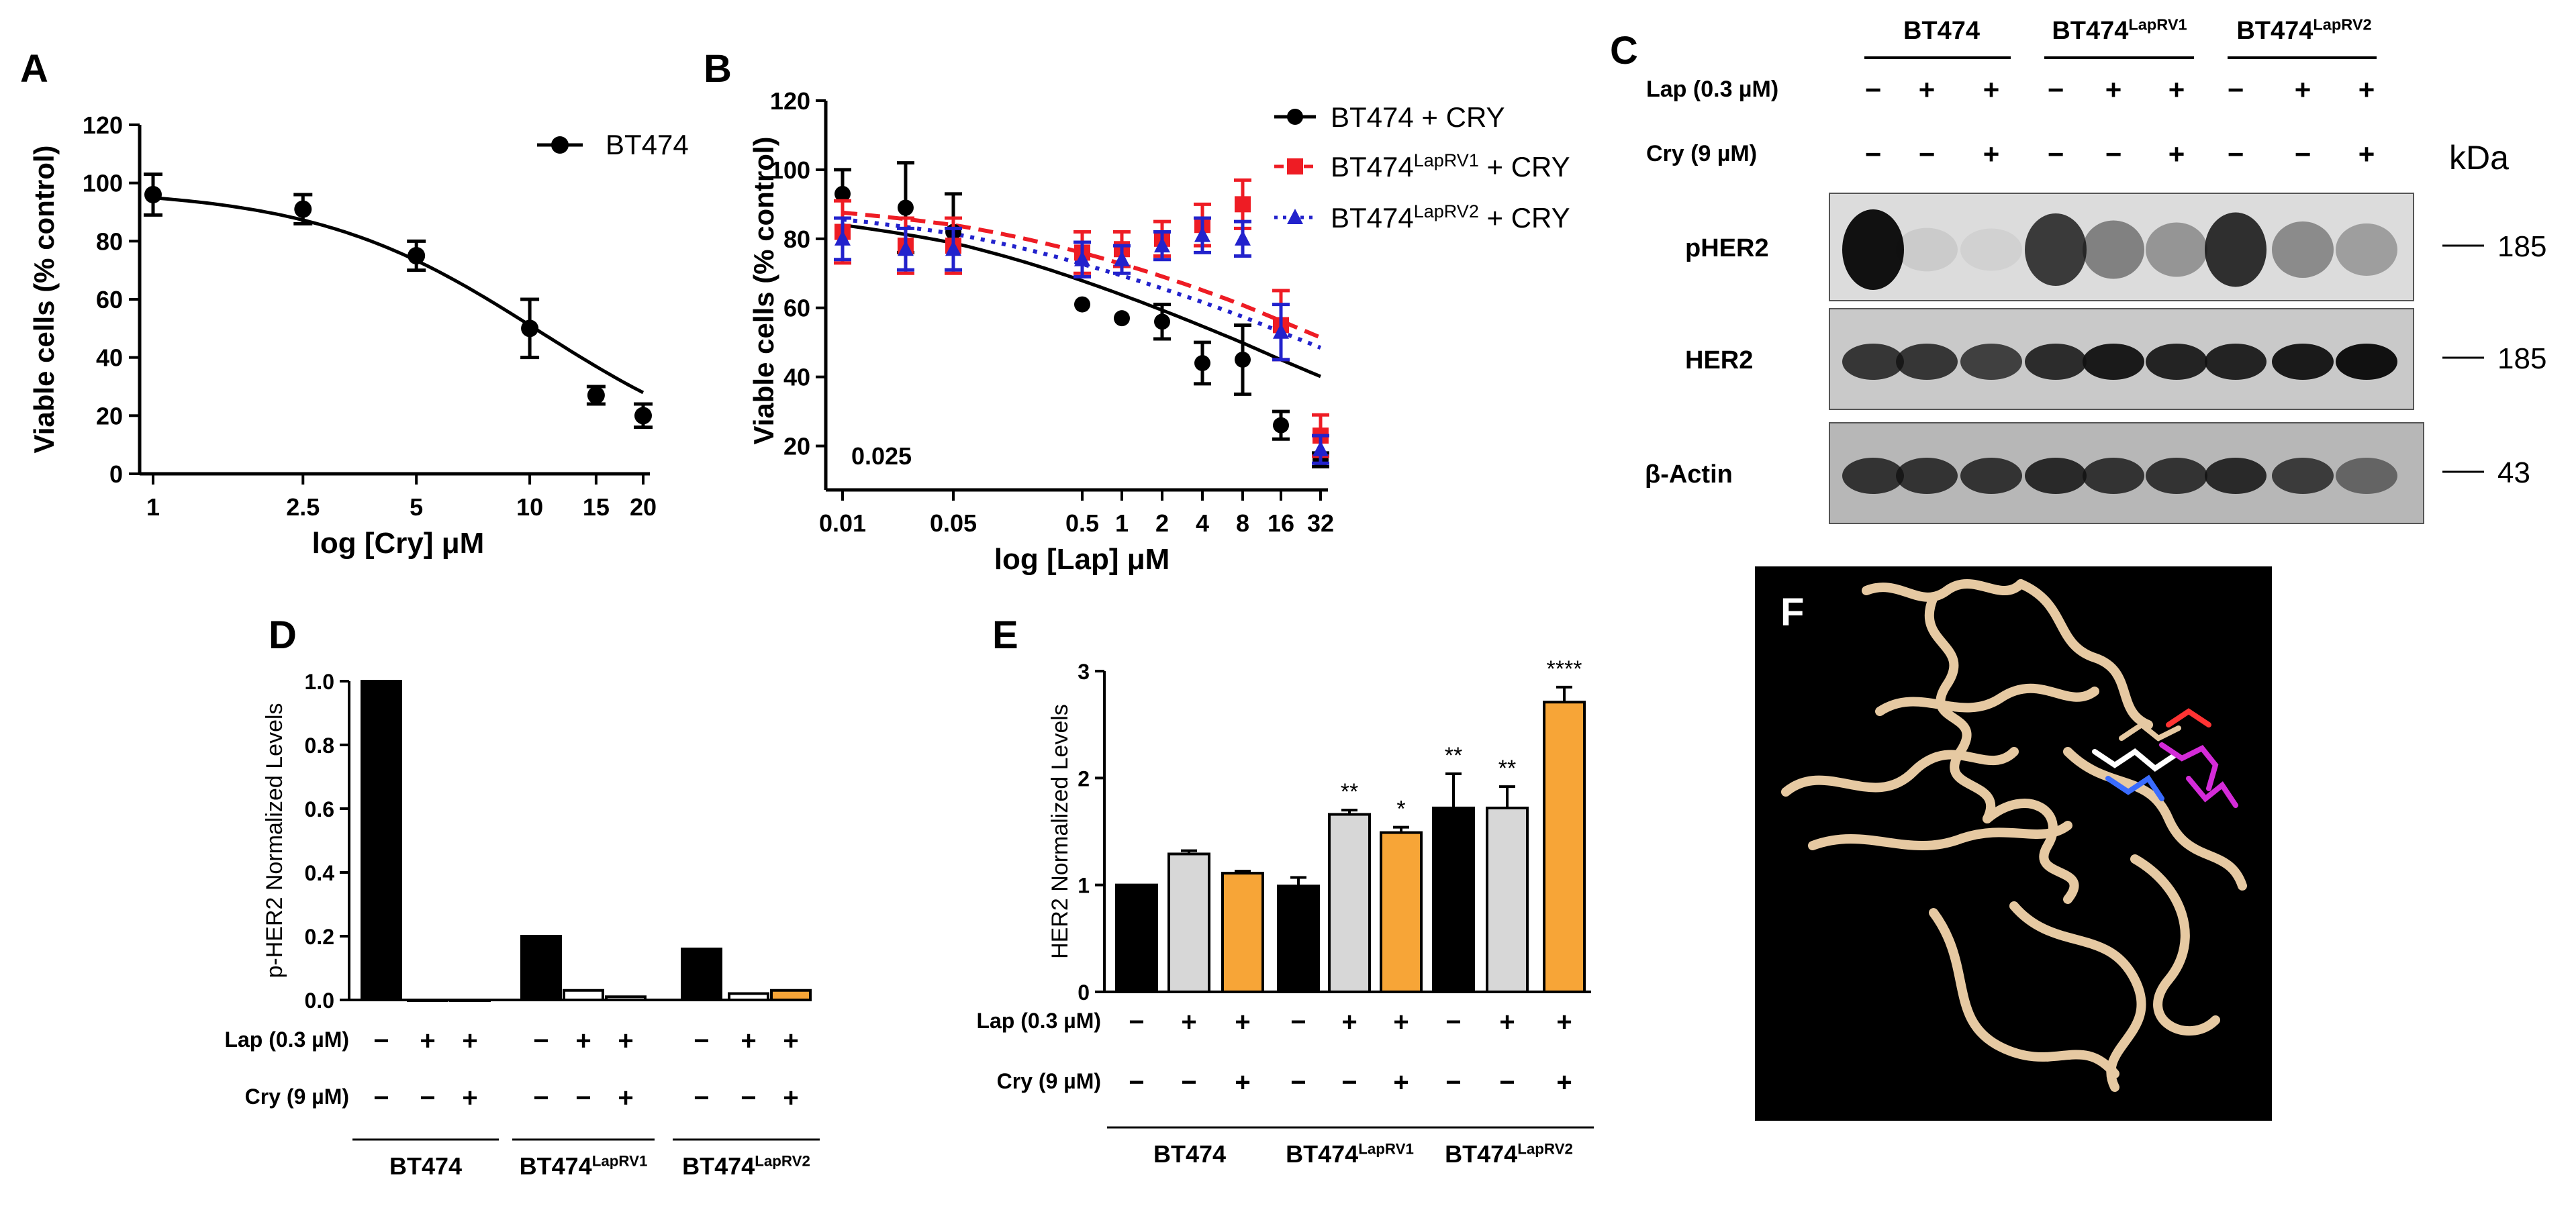 The height and width of the screenshot is (1210, 2576). Describe the element at coordinates (303, 507) in the screenshot. I see `x-tick-label: 2.5` at that location.